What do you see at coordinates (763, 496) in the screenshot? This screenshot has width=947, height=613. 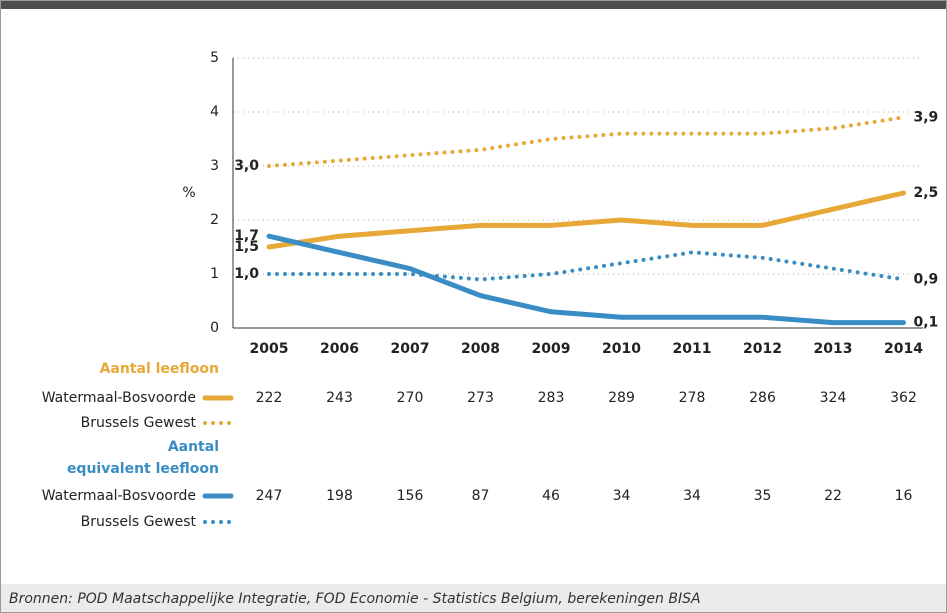 I see `count: 35` at bounding box center [763, 496].